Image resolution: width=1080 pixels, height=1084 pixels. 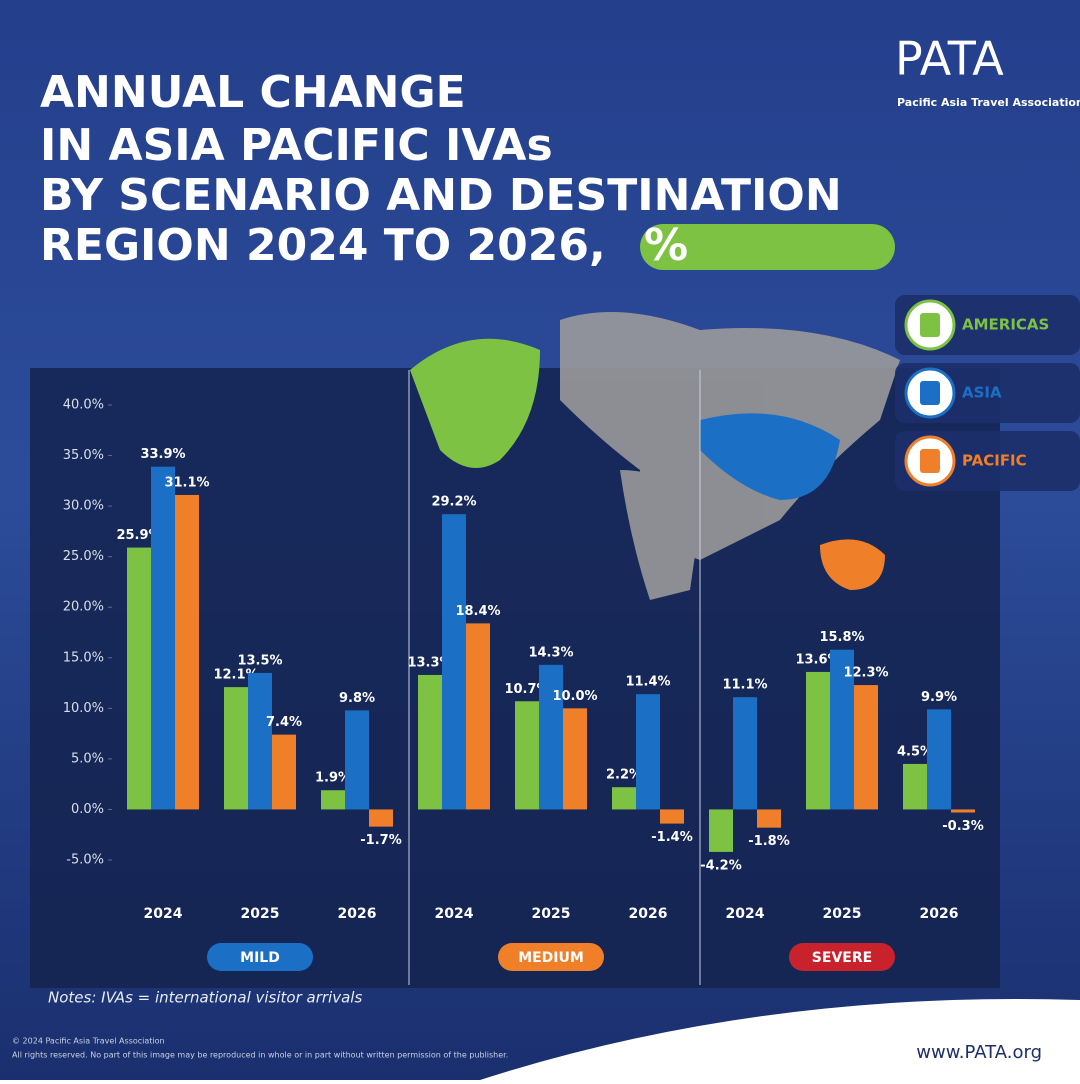 What do you see at coordinates (770, 456) in the screenshot?
I see `map-asia` at bounding box center [770, 456].